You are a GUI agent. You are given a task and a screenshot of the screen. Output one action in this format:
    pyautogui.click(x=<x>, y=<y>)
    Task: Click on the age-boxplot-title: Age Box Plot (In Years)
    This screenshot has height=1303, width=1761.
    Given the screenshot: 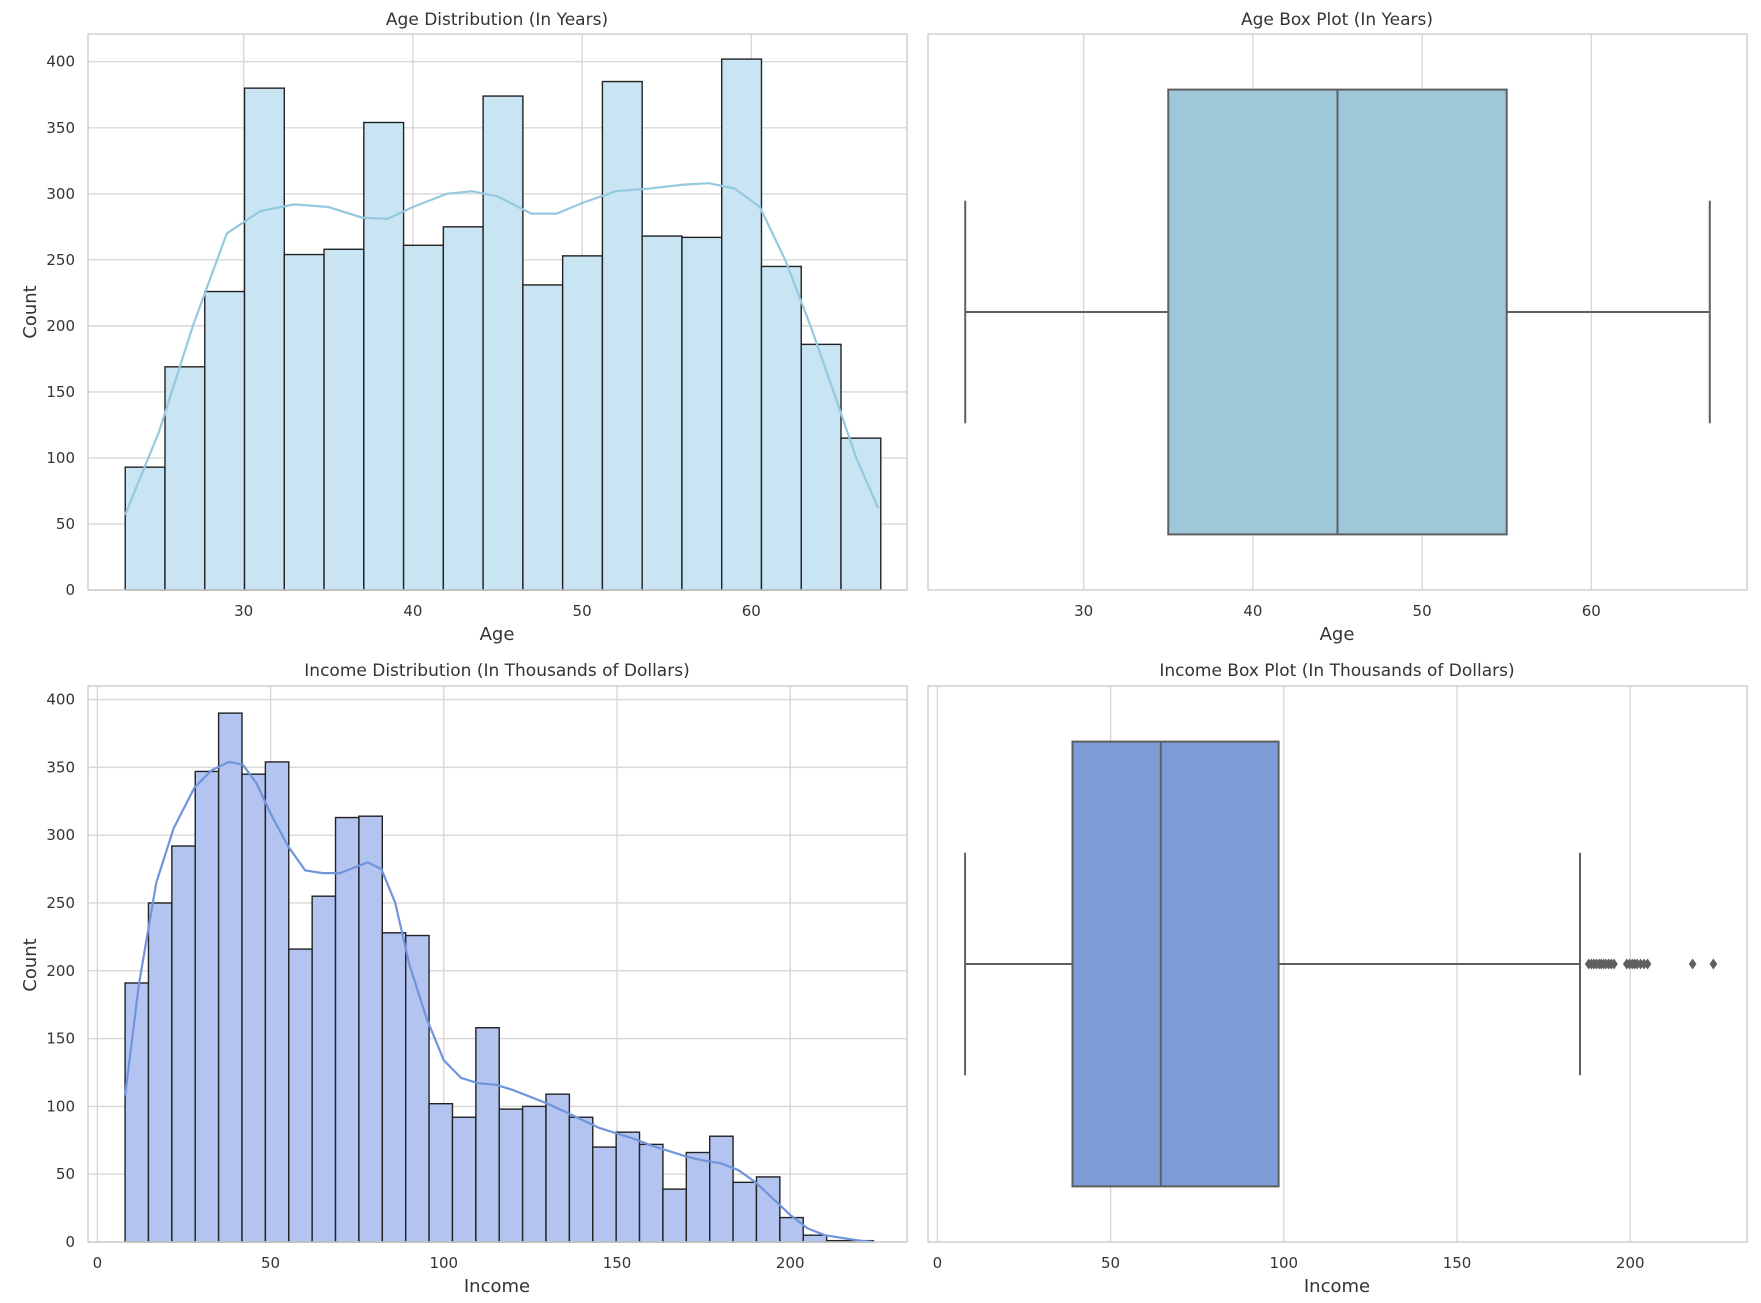 What is the action you would take?
    pyautogui.click(x=1337, y=20)
    